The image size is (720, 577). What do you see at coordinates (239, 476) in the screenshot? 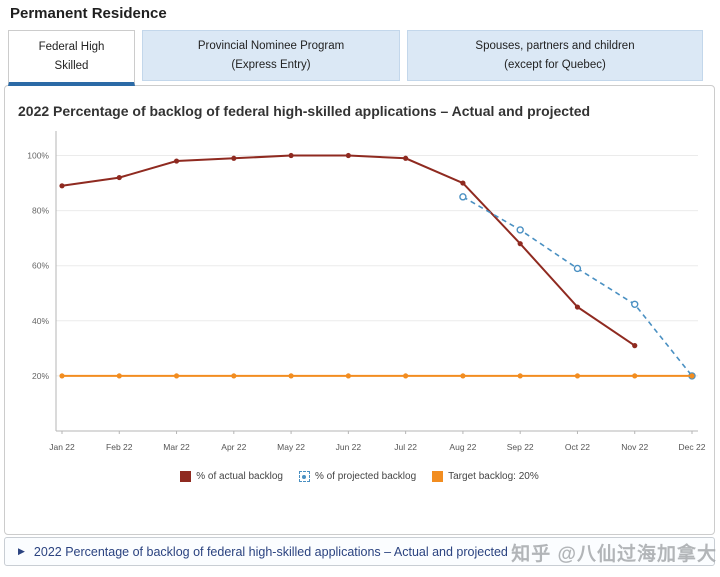
I see `legend-label: % of actual backlog` at bounding box center [239, 476].